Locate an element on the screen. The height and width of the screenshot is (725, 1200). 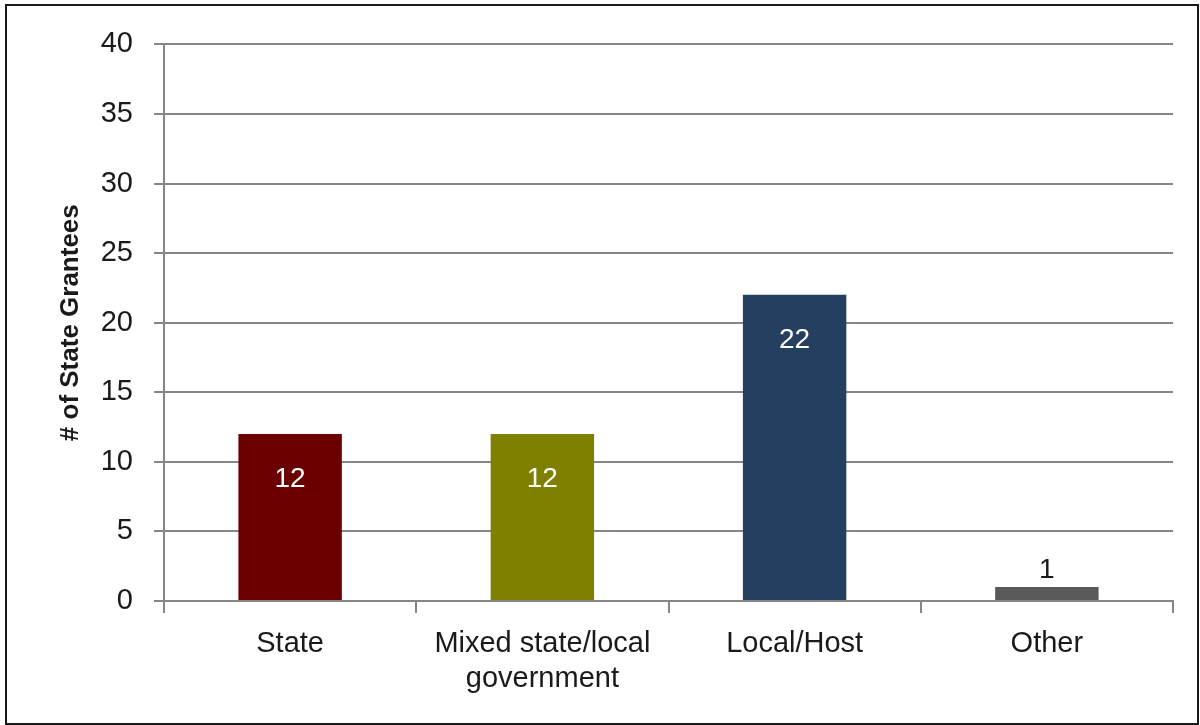
x-tick-label: State is located at coordinates (290, 642).